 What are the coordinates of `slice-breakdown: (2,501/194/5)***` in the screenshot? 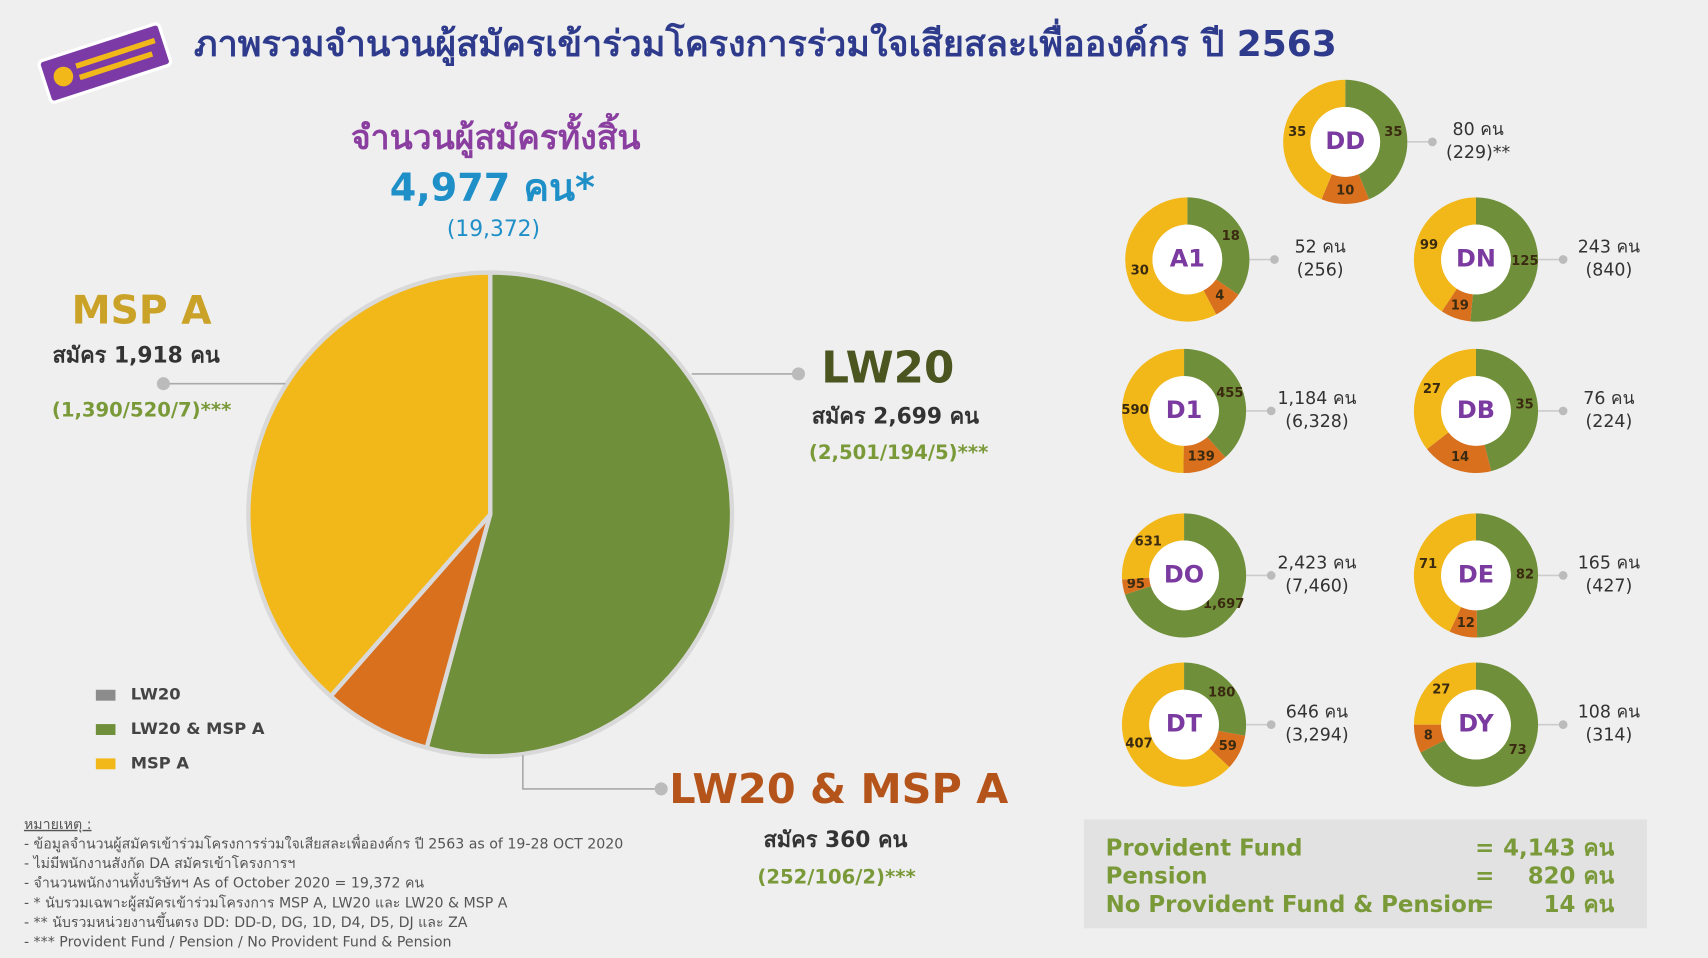 It's located at (898, 452).